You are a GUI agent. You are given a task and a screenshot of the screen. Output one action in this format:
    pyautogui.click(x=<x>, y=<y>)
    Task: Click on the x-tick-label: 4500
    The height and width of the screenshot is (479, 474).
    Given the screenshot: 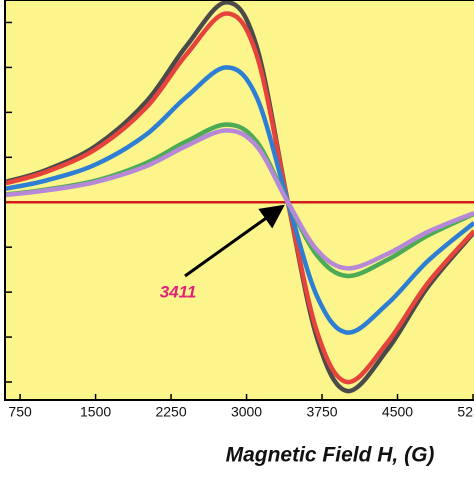 What is the action you would take?
    pyautogui.click(x=397, y=412)
    